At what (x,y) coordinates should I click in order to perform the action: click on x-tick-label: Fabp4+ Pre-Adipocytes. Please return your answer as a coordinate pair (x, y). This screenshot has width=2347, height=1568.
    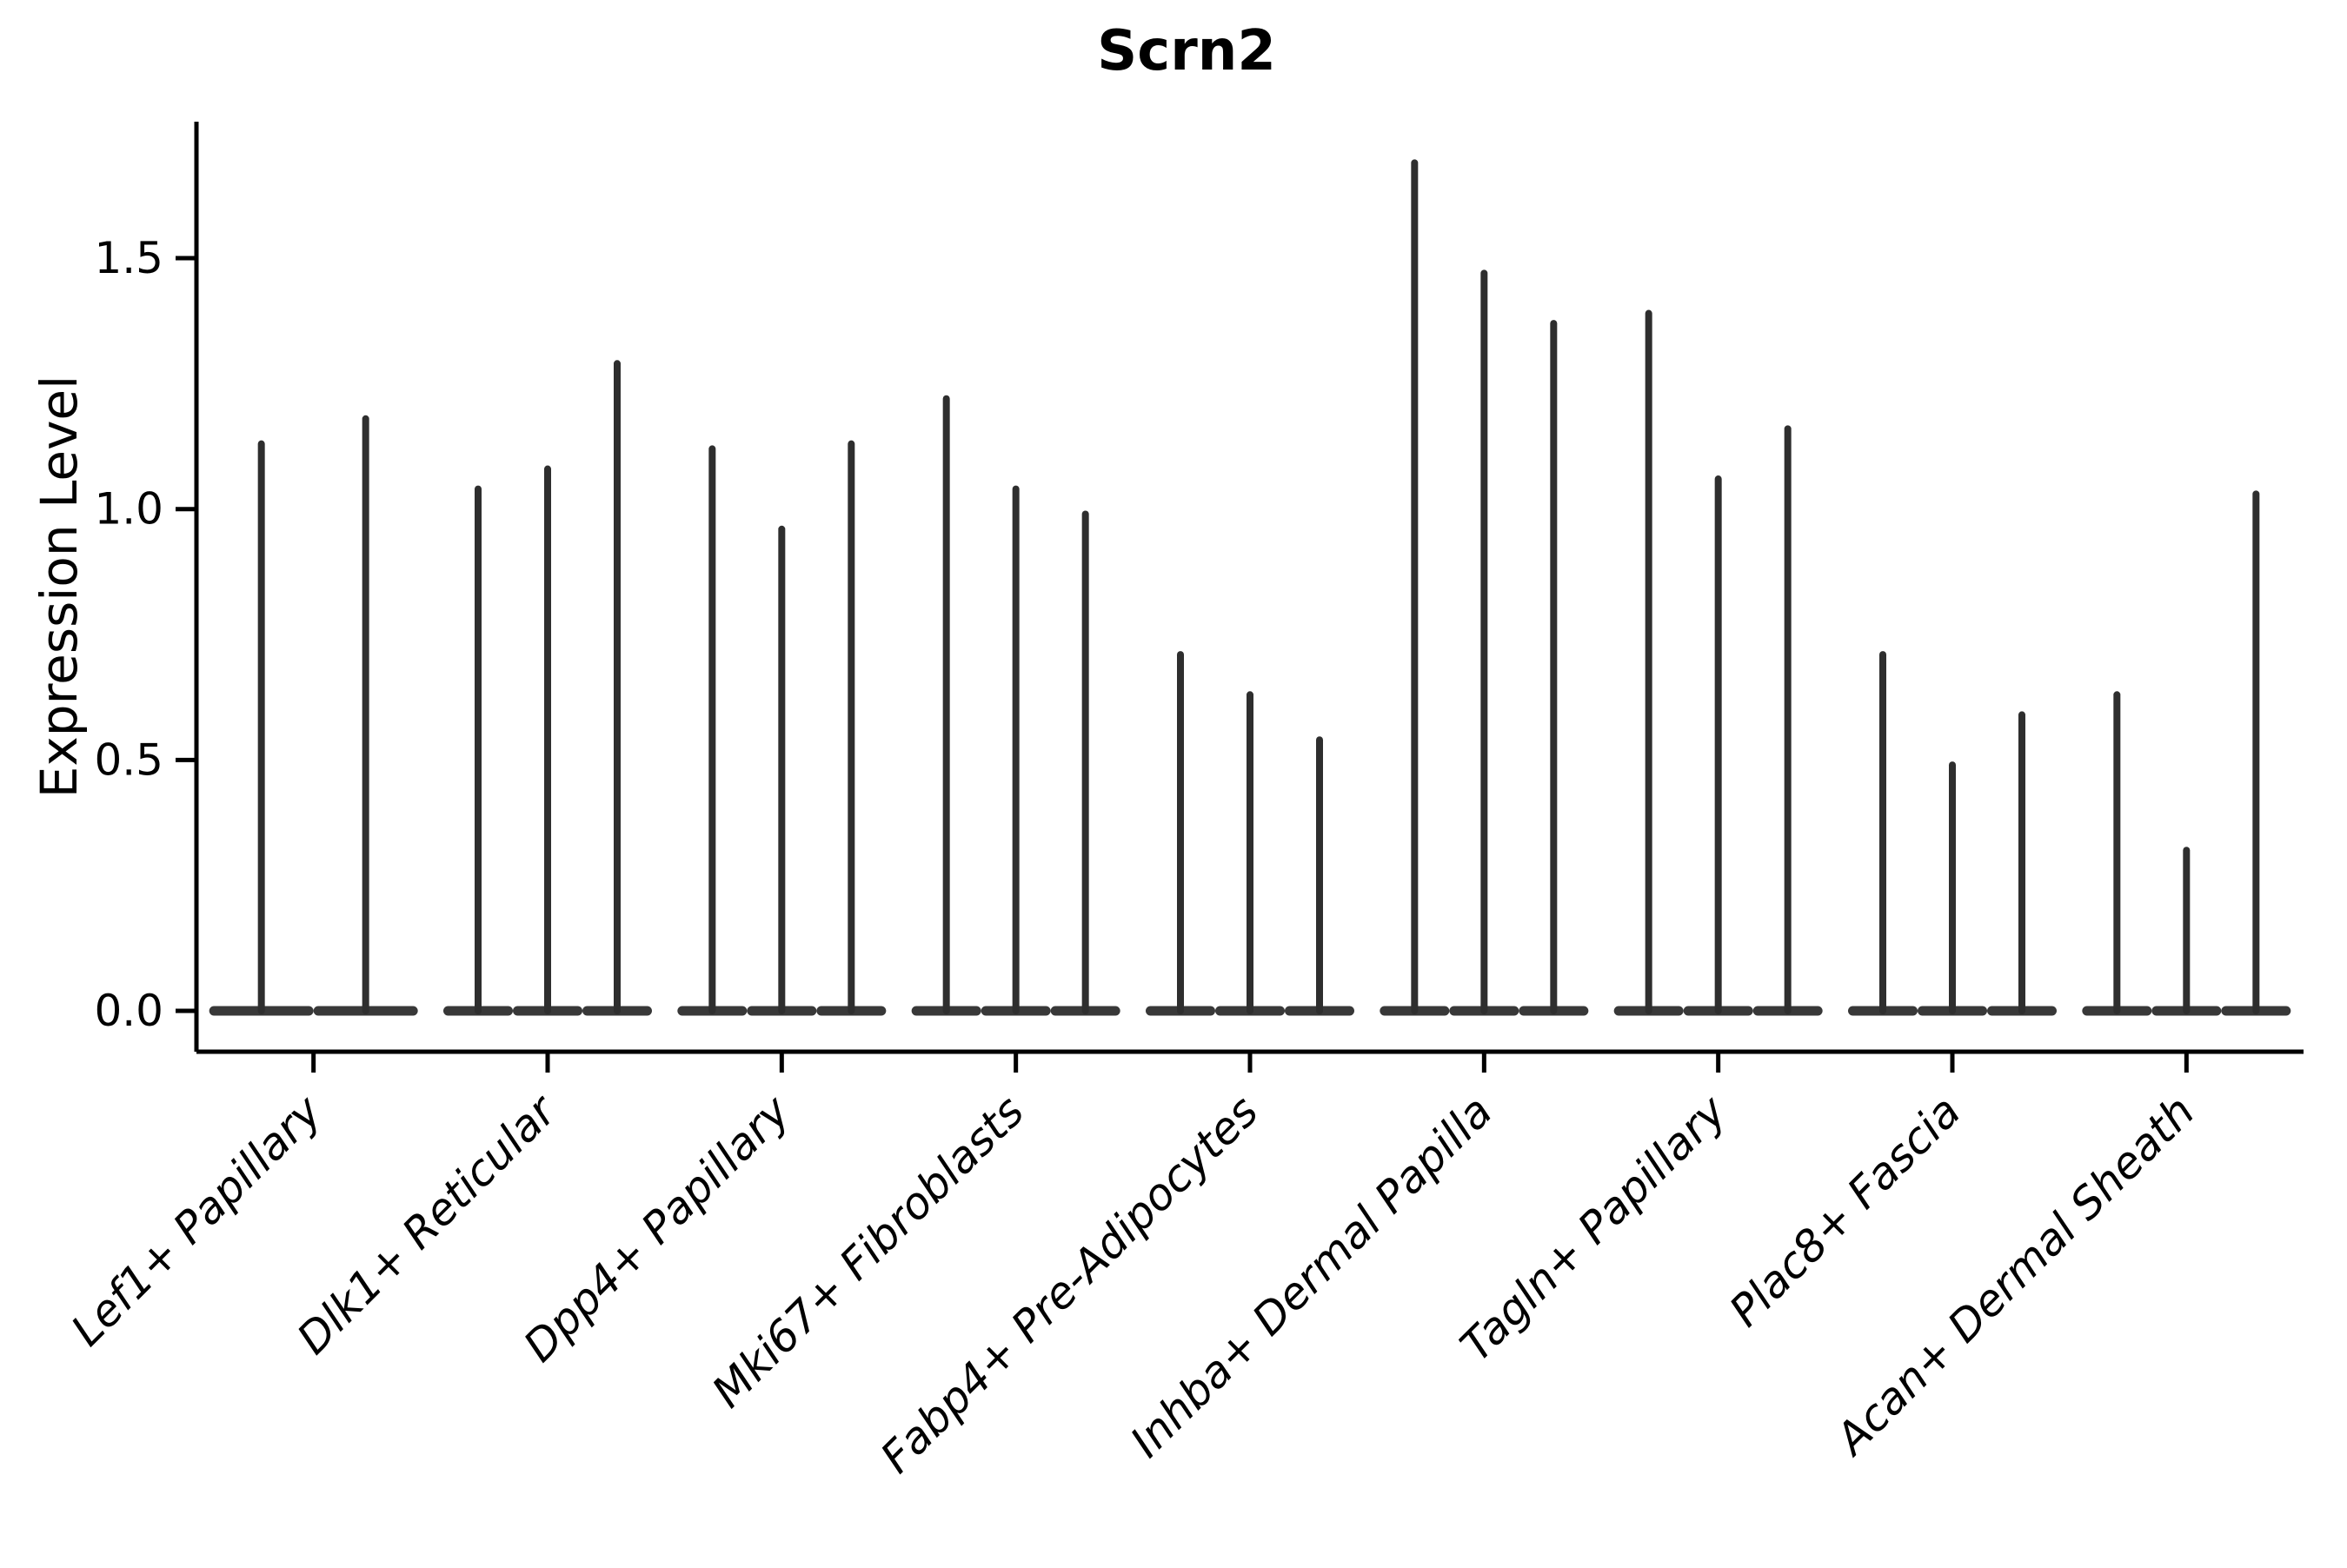
    Looking at the image, I should click on (1069, 1284).